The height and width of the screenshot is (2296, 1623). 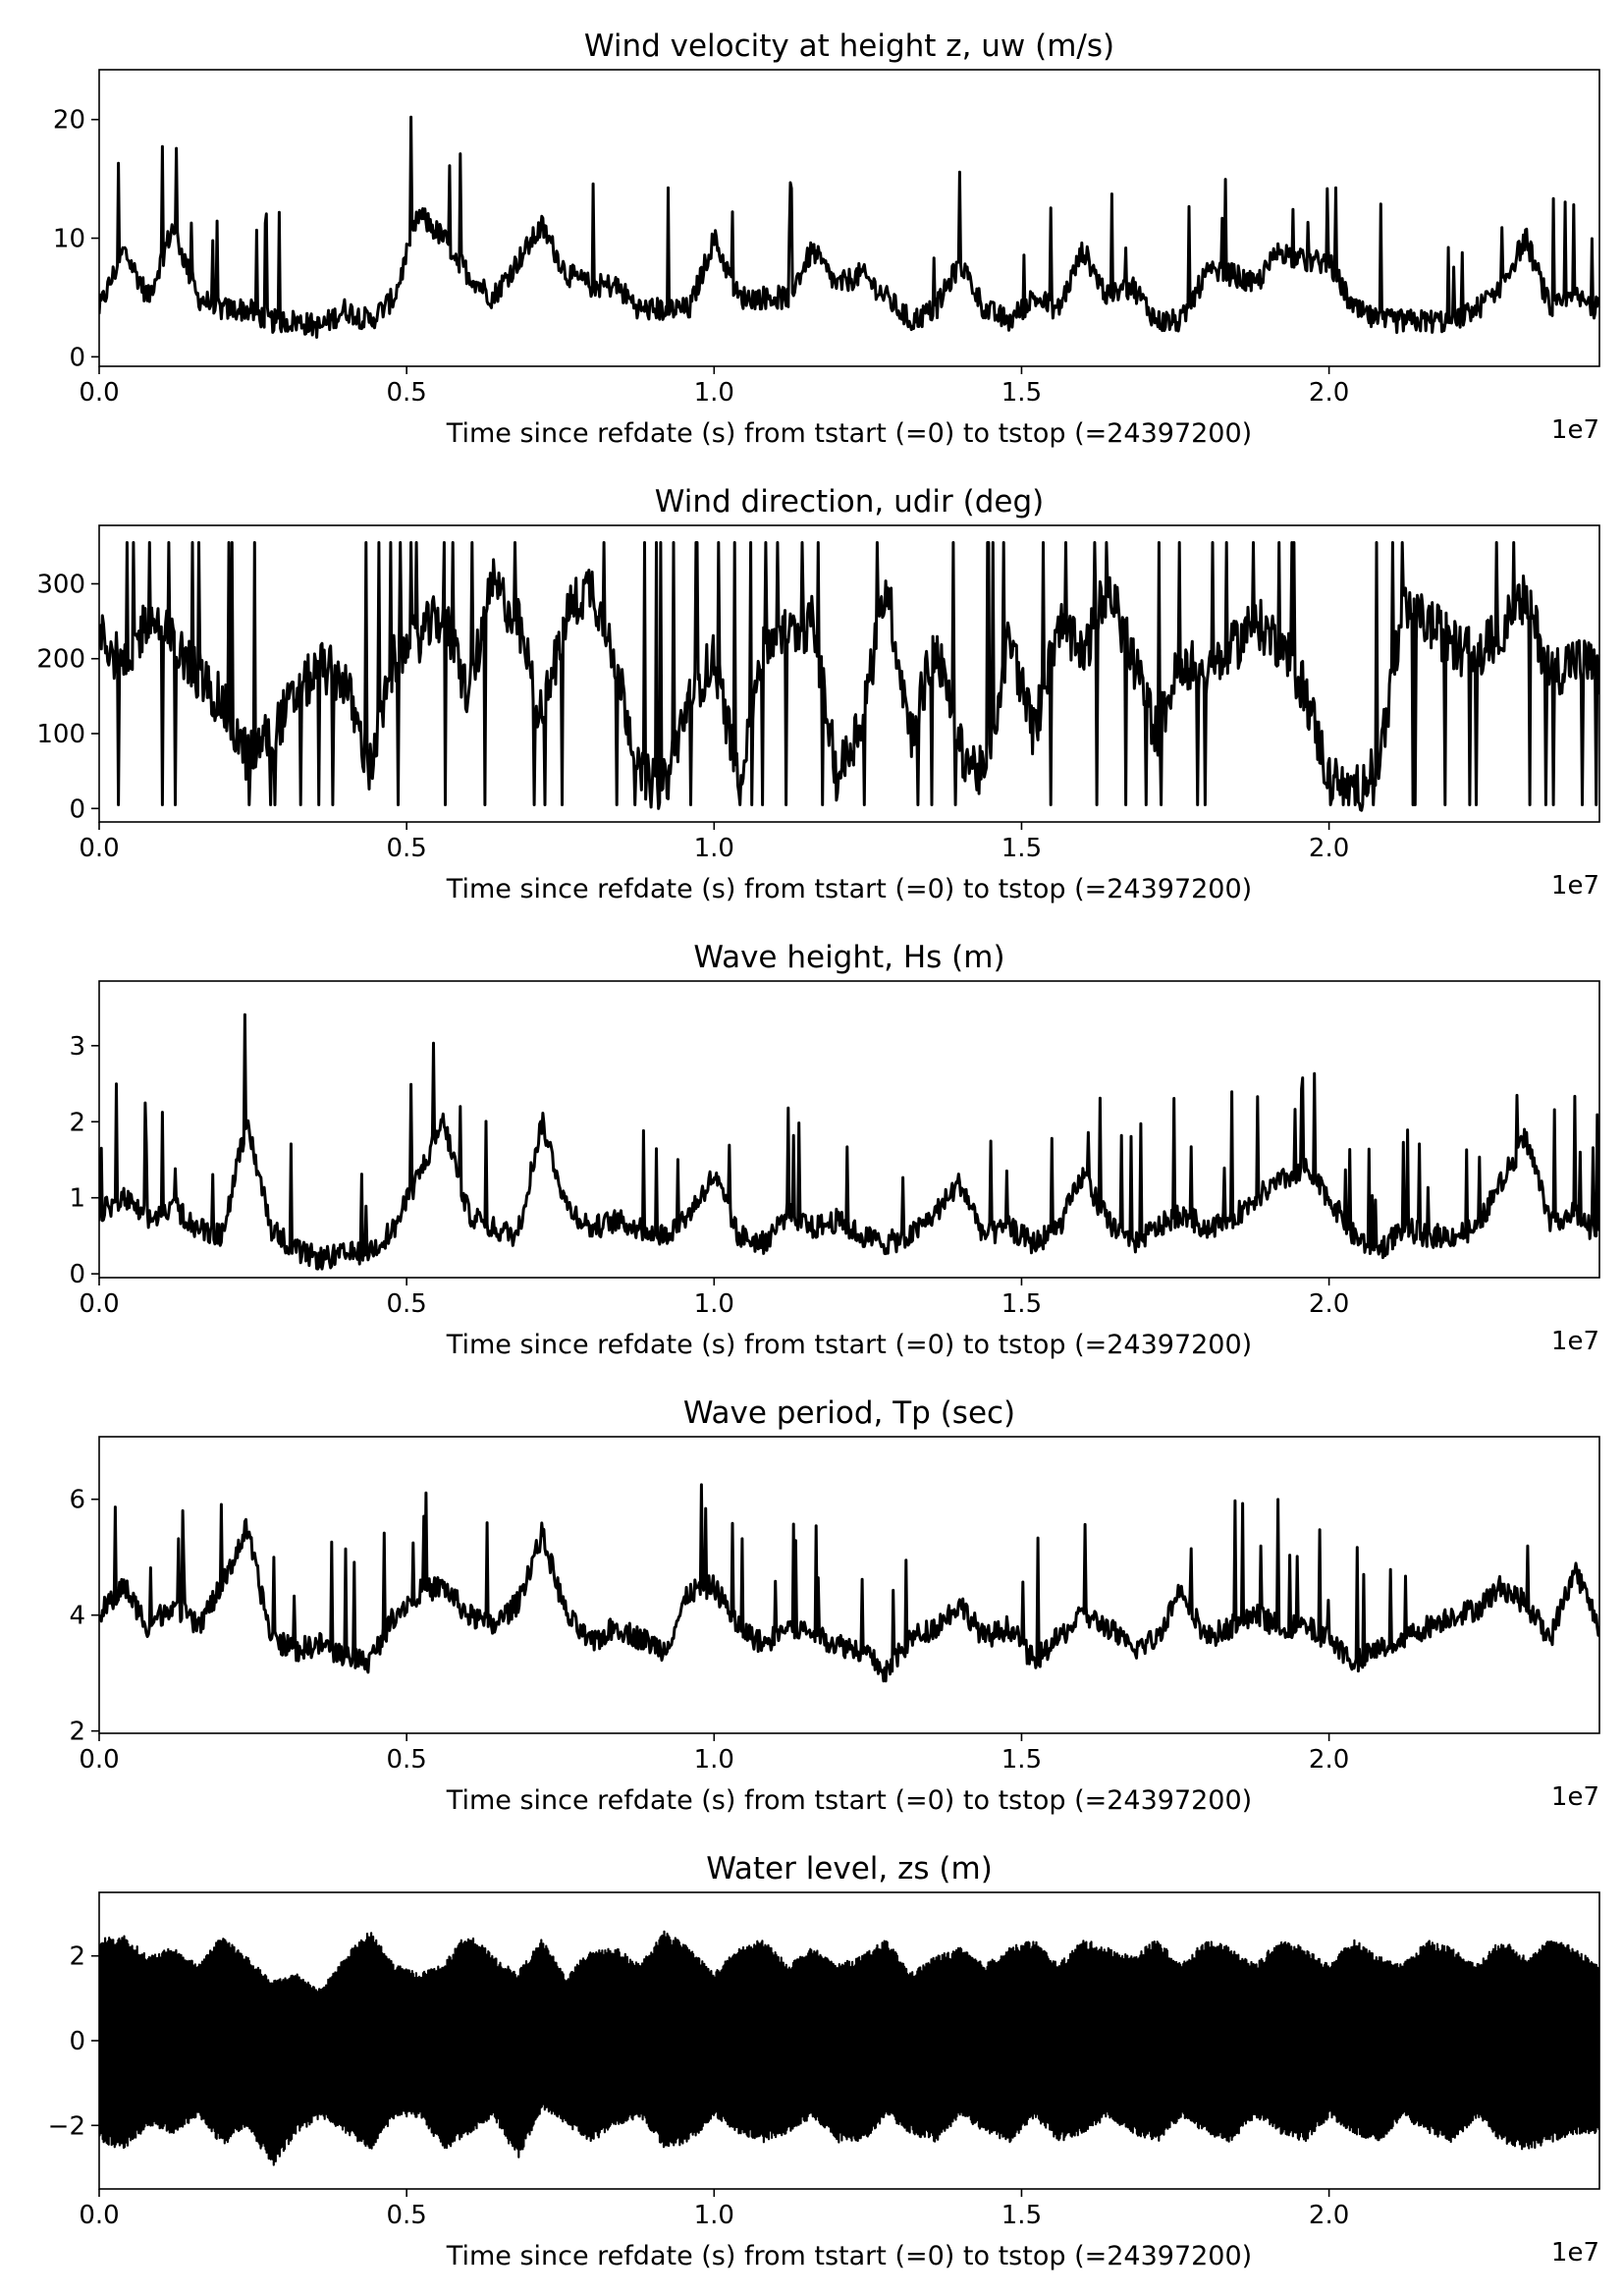 What do you see at coordinates (848, 957) in the screenshot?
I see `chart-title: Wave height, Hs (m)` at bounding box center [848, 957].